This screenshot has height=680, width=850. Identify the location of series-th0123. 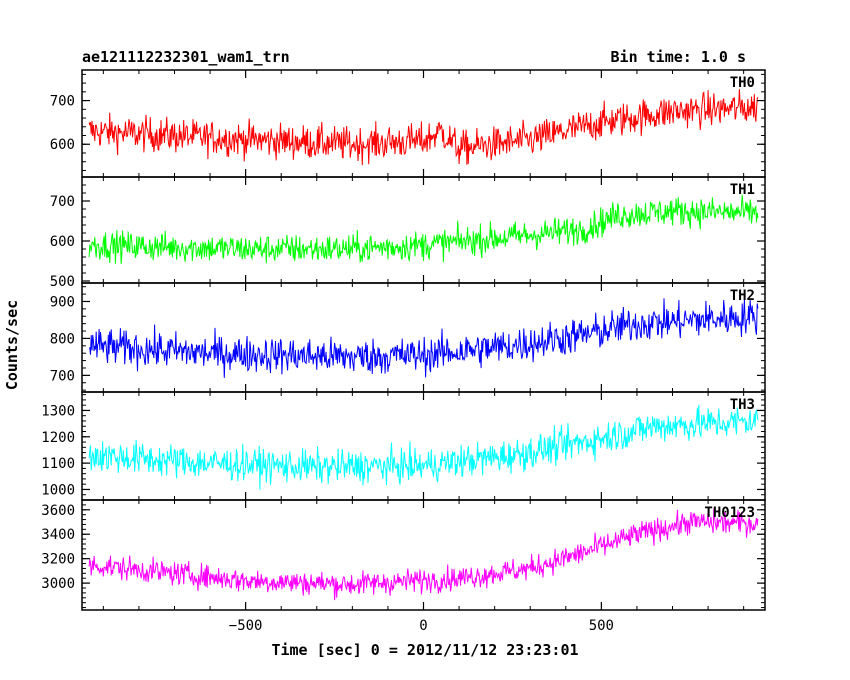
(423, 554).